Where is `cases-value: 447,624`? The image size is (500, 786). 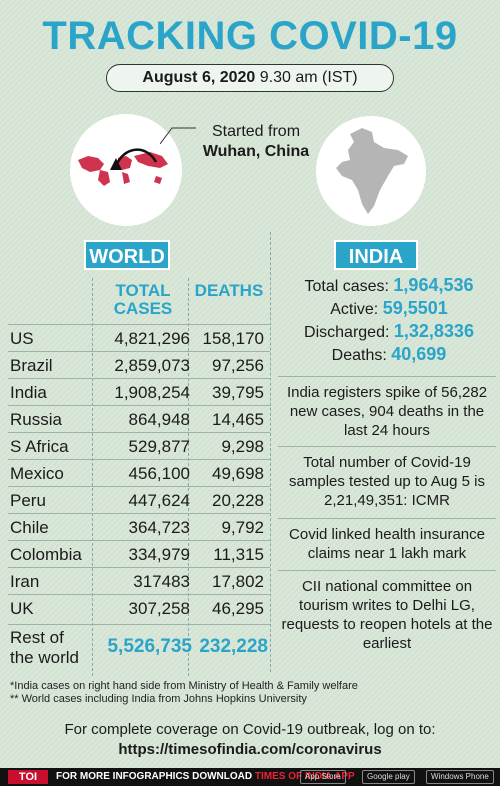
cases-value: 447,624 is located at coordinates (159, 500).